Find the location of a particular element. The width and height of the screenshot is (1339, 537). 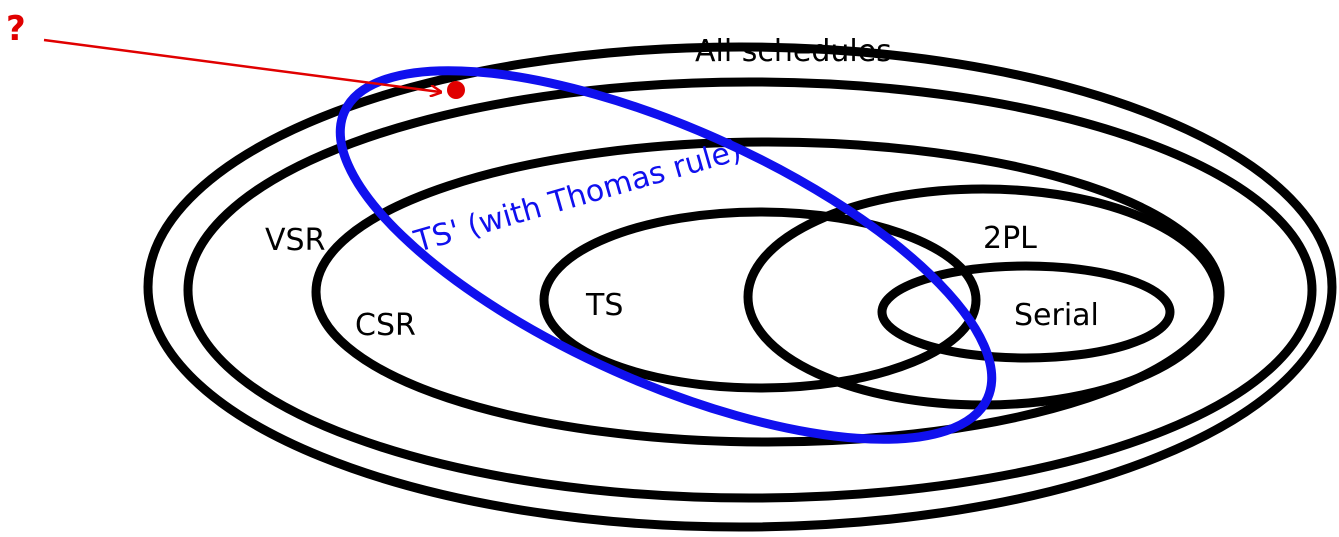

serial-label: Serial is located at coordinates (1056, 315).